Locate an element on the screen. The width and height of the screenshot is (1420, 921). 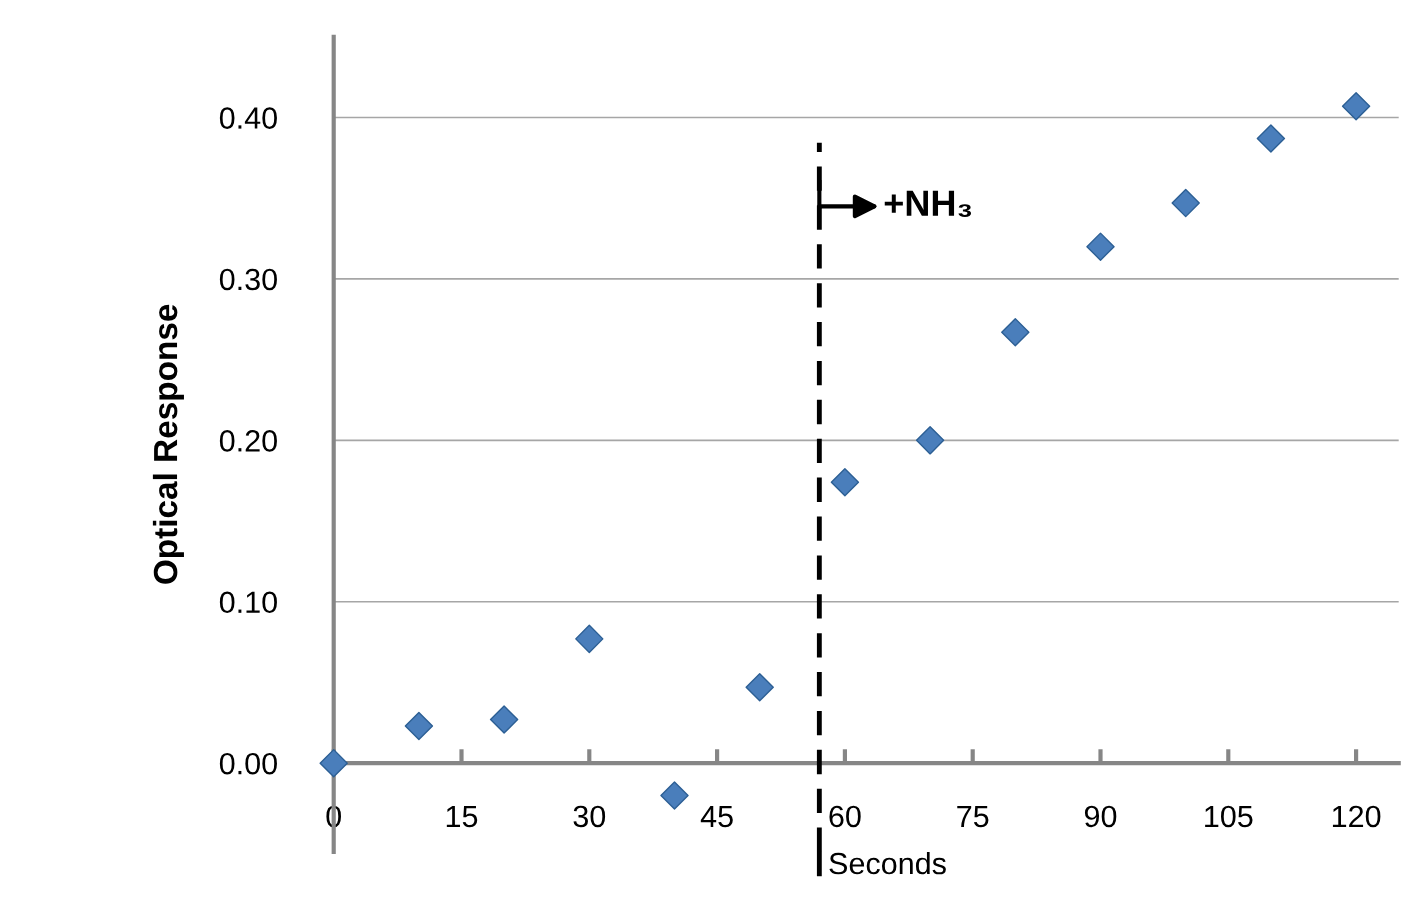
y-tick-label: 0.10 is located at coordinates (248, 602).